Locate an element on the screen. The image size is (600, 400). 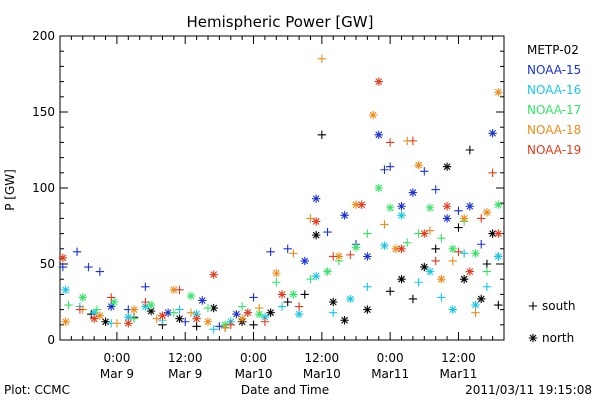
y-tick-label: 50 is located at coordinates (47, 264).